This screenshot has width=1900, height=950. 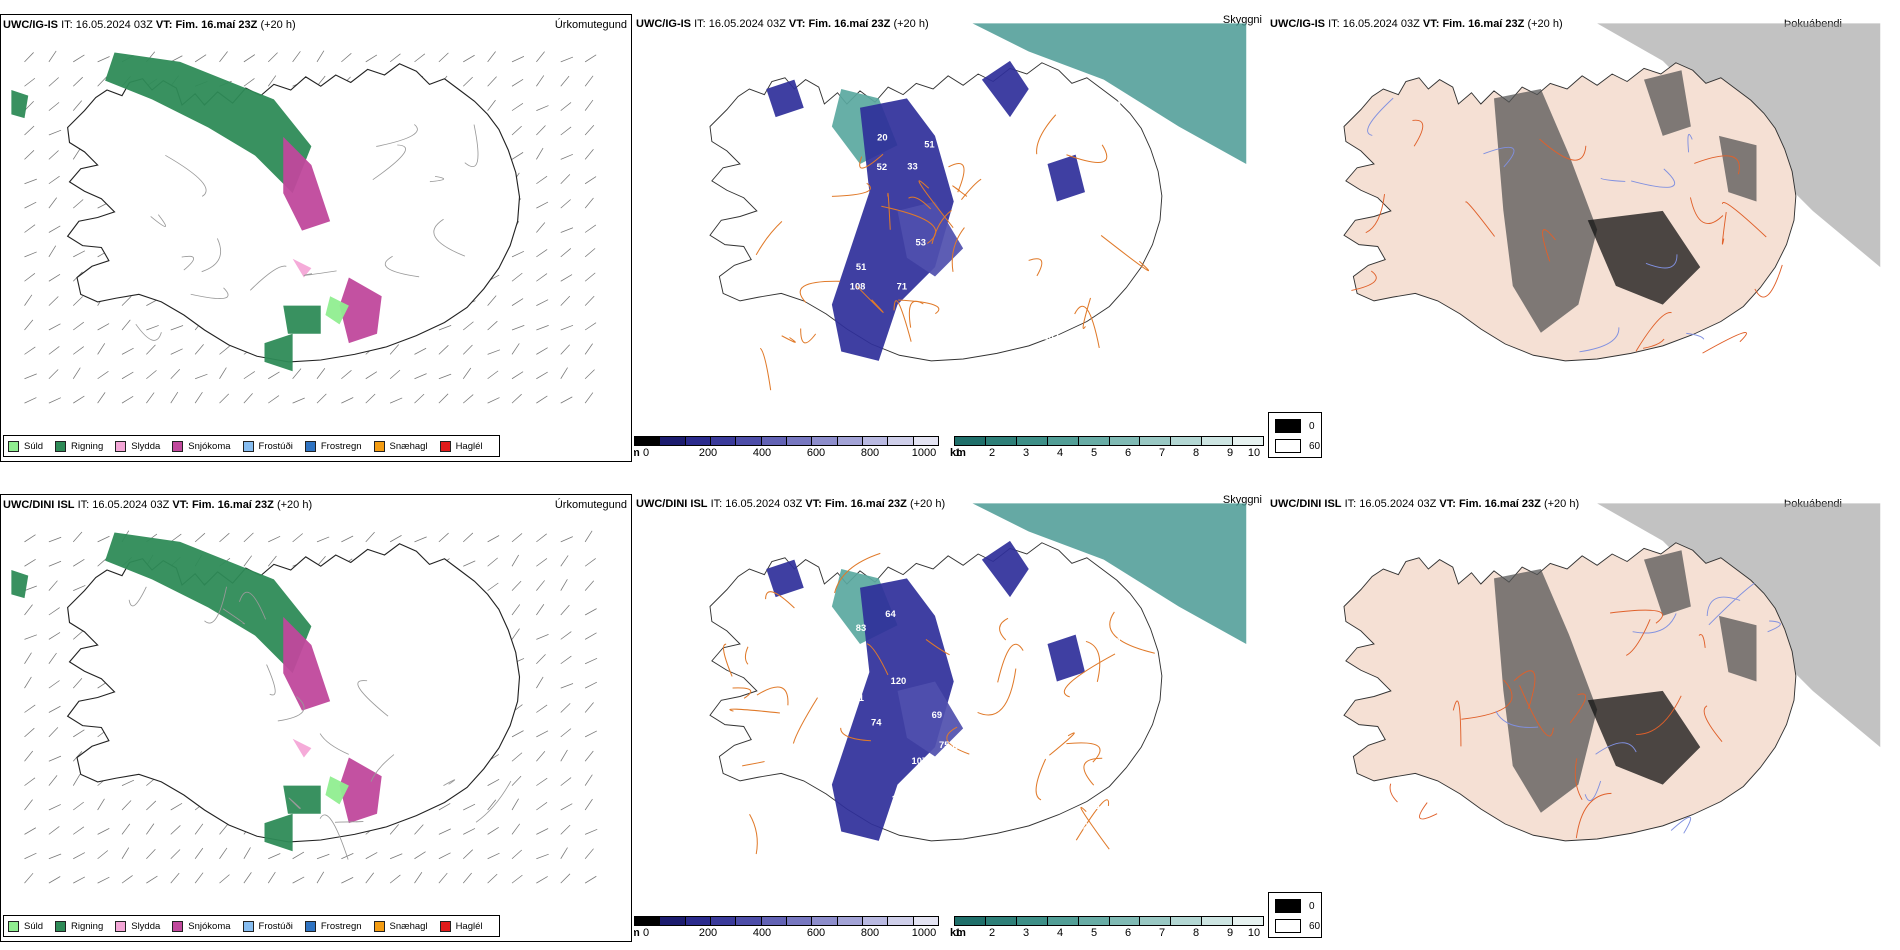 I want to click on colorbar-tick: 10, so click(x=1254, y=453).